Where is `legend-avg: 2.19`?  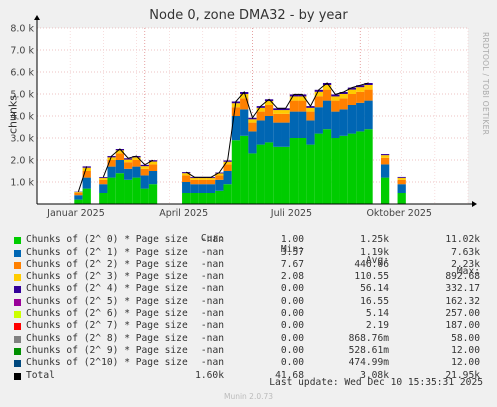 legend-avg: 2.19 is located at coordinates (377, 326).